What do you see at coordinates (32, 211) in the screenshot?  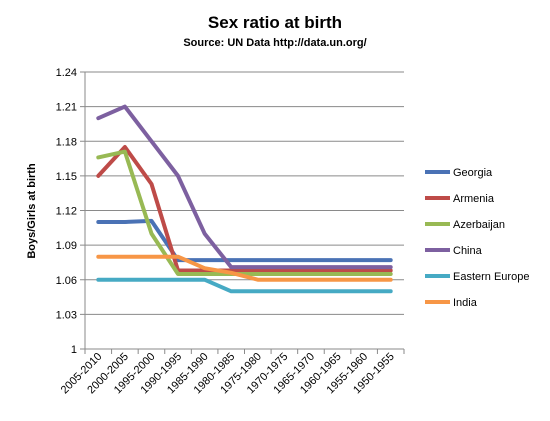 I see `y-axis-label: Boys/Girls at birth` at bounding box center [32, 211].